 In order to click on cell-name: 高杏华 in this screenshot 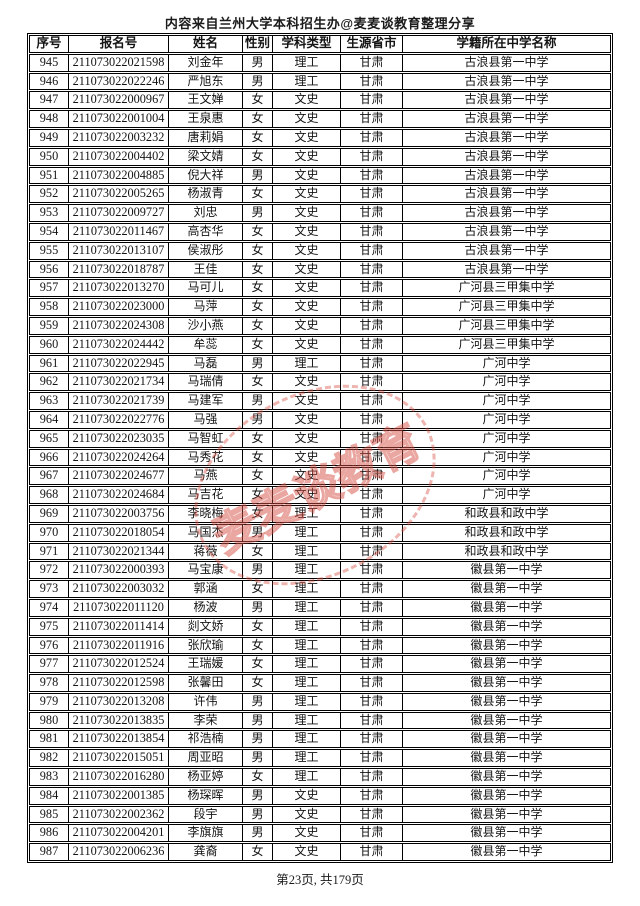, I will do `click(206, 231)`.